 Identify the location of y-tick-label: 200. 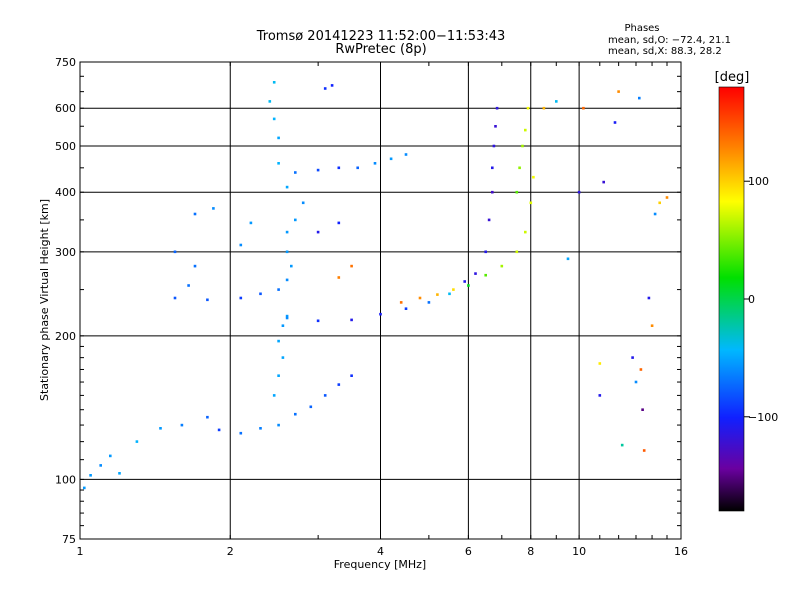
(65, 336).